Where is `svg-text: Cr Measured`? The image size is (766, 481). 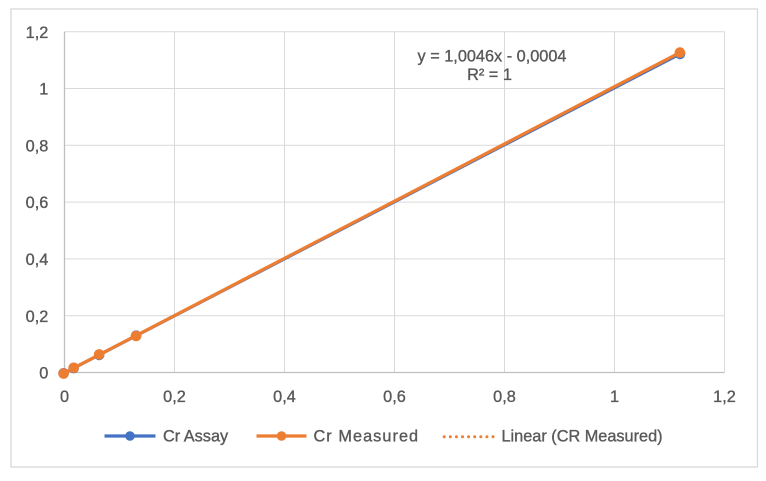
svg-text: Cr Measured is located at coordinates (367, 437).